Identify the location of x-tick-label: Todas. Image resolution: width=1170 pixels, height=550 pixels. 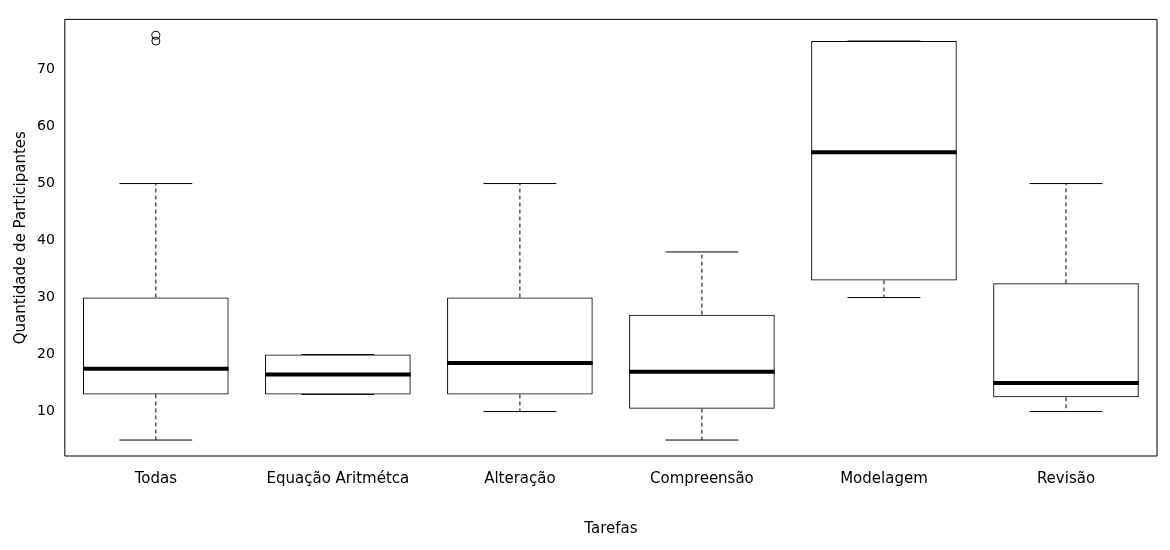
(155, 477).